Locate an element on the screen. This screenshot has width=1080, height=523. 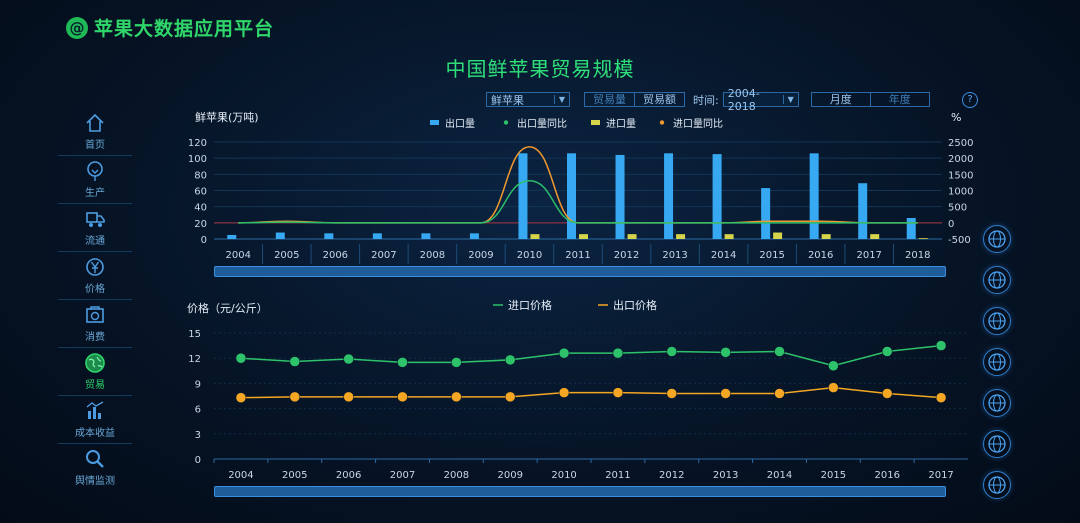
sidebar-item-label: 价格 is located at coordinates (95, 289).